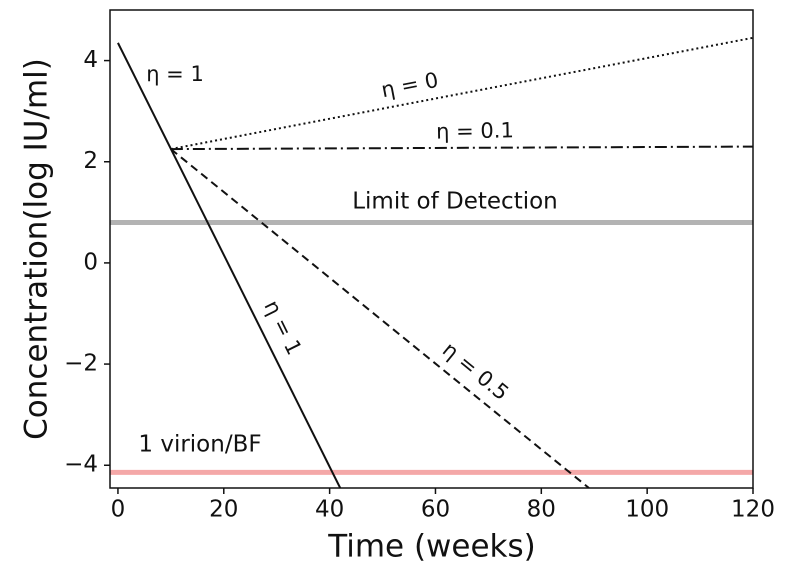 Image resolution: width=785 pixels, height=573 pixels. Describe the element at coordinates (175, 74) in the screenshot. I see `annotation: η = 1` at that location.